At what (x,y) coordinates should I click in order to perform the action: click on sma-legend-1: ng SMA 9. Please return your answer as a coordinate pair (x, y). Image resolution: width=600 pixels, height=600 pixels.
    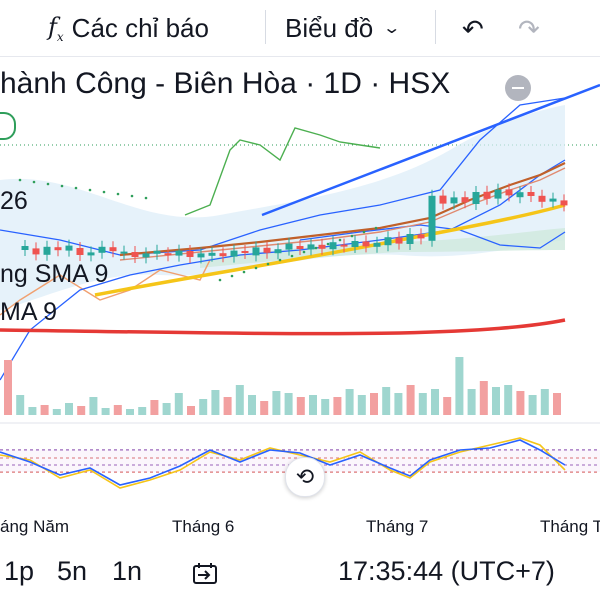
    Looking at the image, I should click on (54, 274).